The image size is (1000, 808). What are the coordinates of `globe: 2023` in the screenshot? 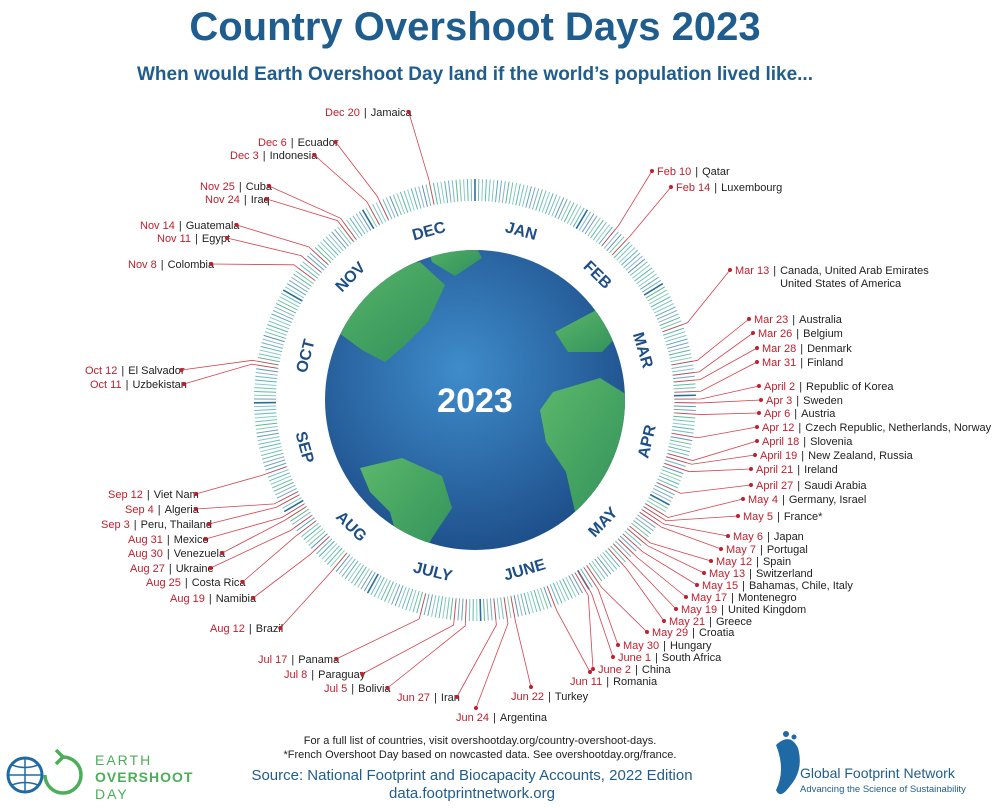 It's located at (475, 400).